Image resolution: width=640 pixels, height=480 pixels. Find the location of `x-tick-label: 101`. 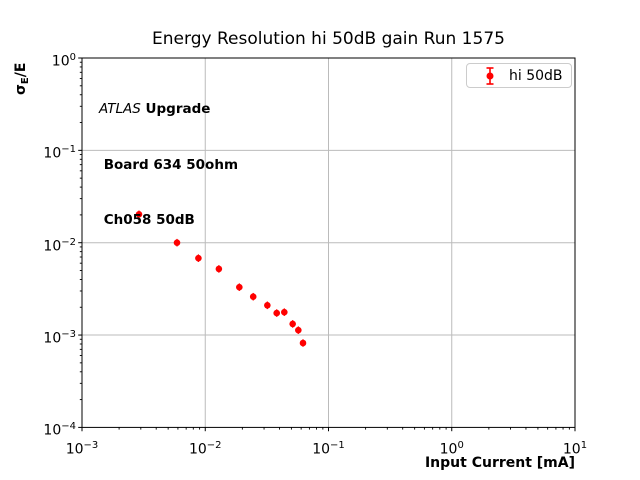

x-tick-label: 101 is located at coordinates (575, 449).